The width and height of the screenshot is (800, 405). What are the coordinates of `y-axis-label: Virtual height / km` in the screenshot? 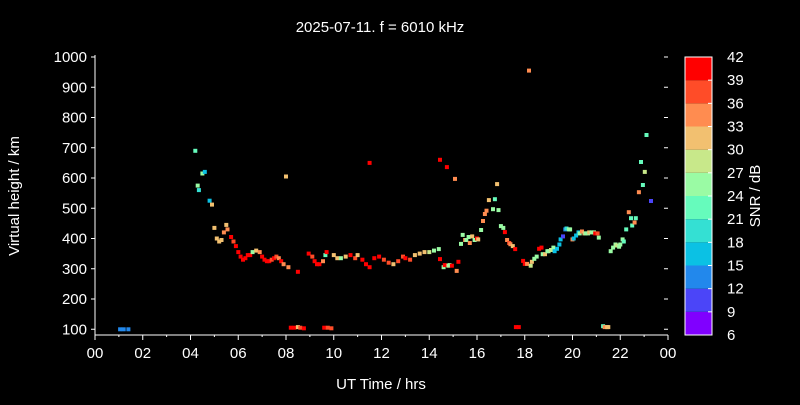 It's located at (14, 196).